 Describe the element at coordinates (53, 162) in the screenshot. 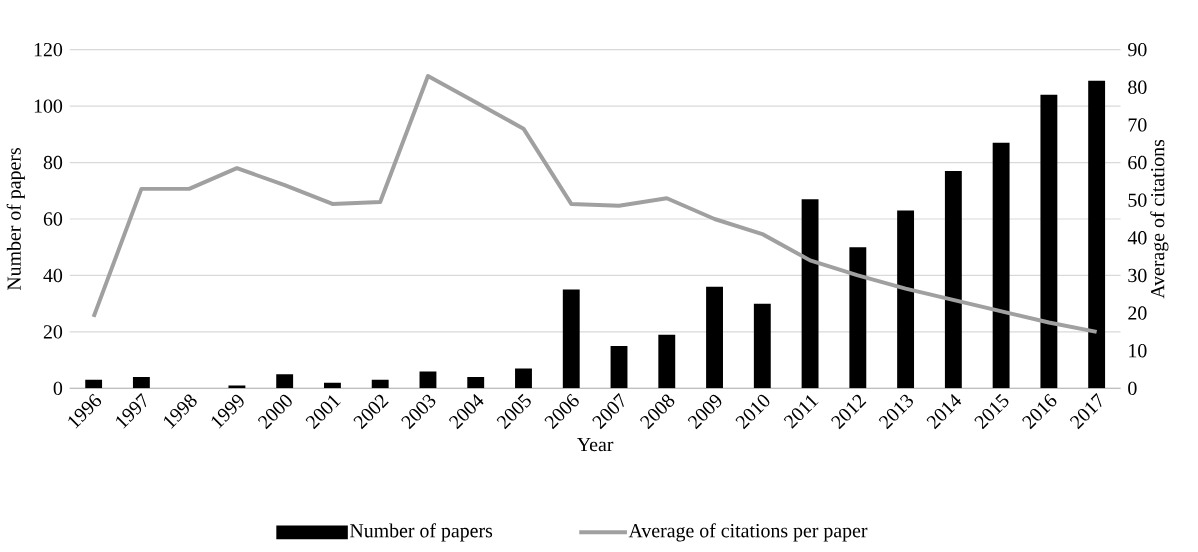

I see `y-tick-label: 80` at that location.